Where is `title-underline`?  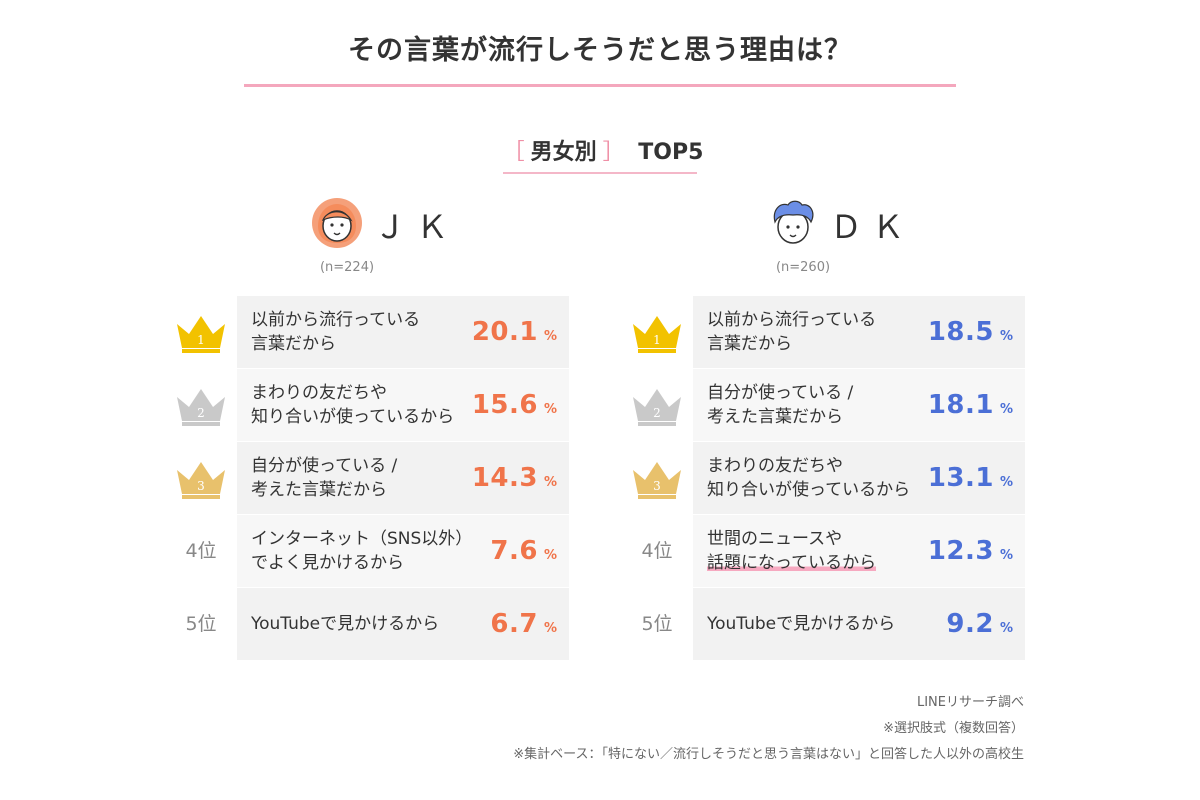 title-underline is located at coordinates (600, 85).